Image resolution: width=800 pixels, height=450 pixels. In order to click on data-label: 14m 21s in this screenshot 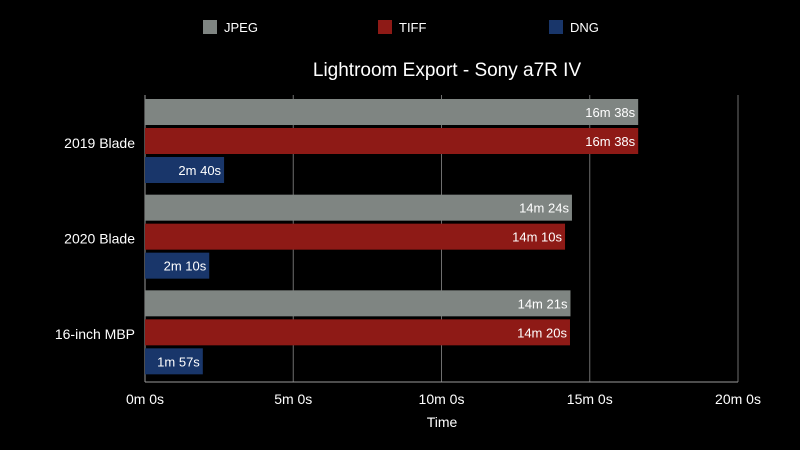, I will do `click(543, 303)`.